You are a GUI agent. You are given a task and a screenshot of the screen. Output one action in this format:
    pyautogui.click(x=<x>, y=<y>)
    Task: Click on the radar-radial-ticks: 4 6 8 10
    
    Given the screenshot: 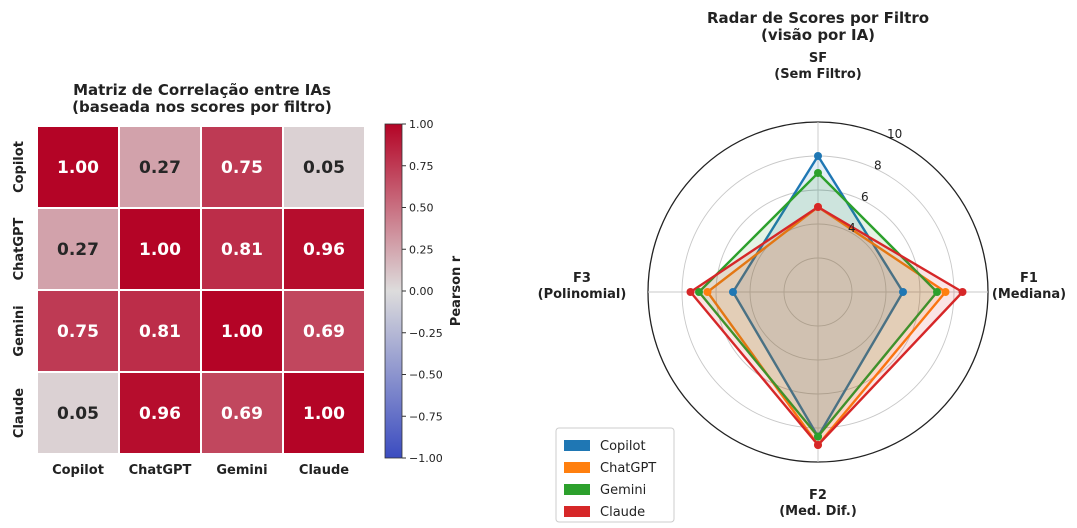 What is the action you would take?
    pyautogui.click(x=875, y=181)
    